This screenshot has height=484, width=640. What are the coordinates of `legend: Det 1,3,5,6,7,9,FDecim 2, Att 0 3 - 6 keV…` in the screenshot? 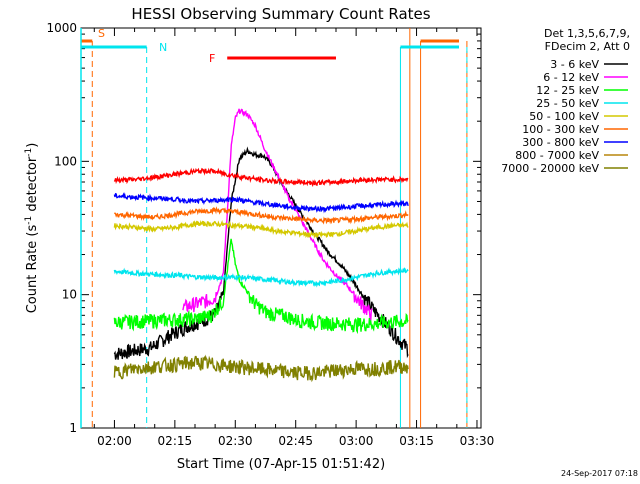 It's located at (565, 101).